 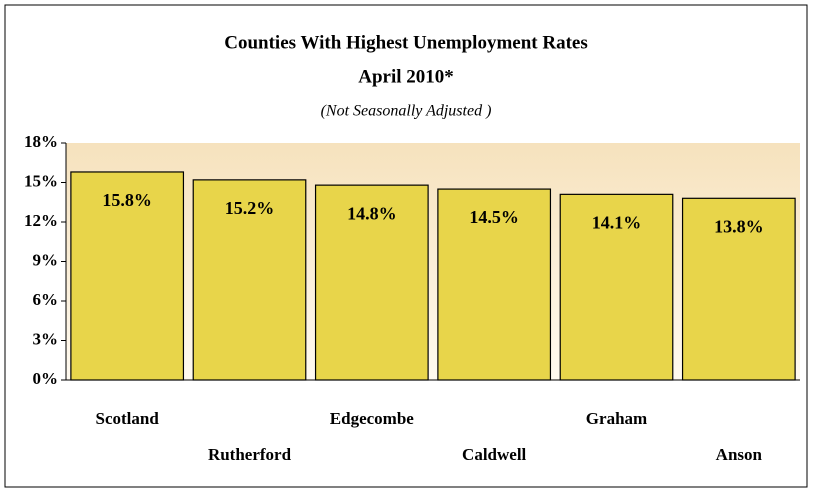 I want to click on x-tick-label: Caldwell, so click(x=494, y=454).